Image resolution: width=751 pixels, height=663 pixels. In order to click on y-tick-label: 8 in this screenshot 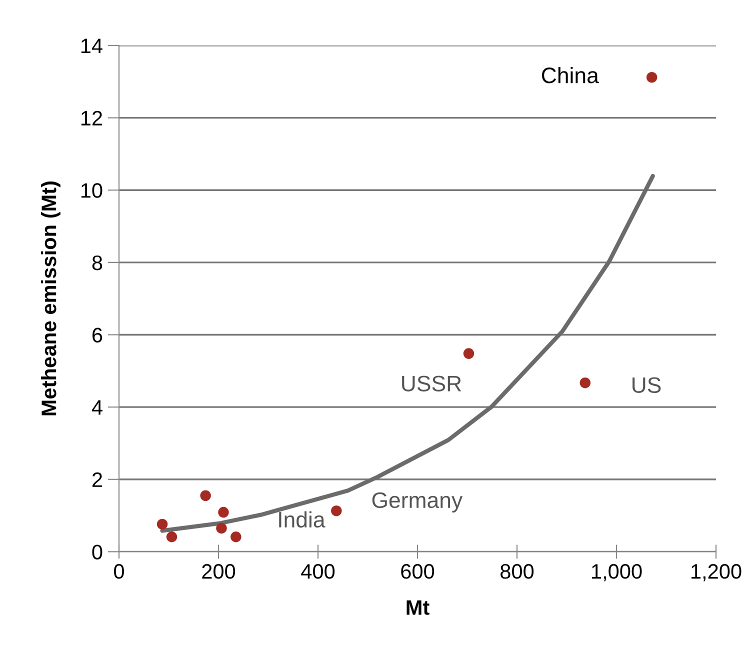, I will do `click(97, 262)`.